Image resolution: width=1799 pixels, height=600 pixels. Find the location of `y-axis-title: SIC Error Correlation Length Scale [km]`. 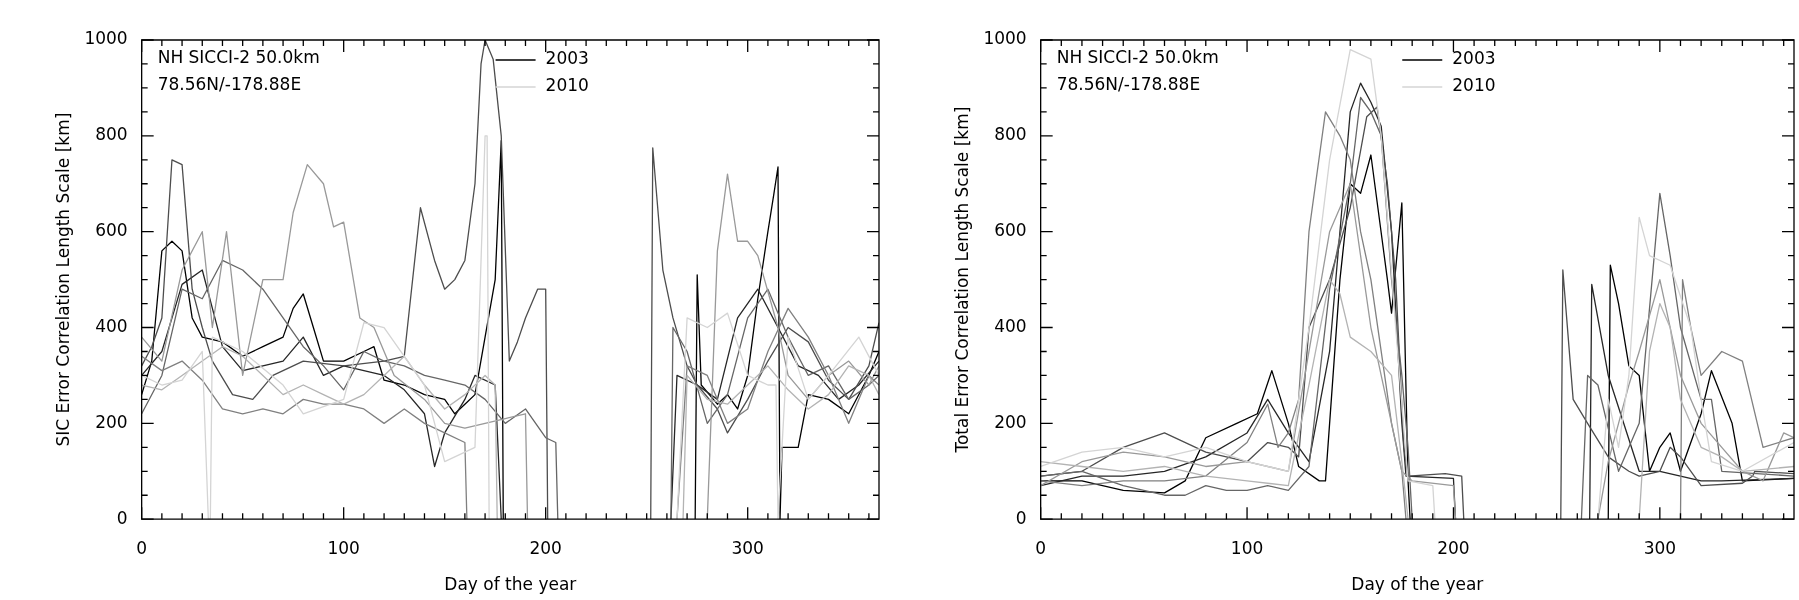

y-axis-title: SIC Error Correlation Length Scale [km] is located at coordinates (62, 279).